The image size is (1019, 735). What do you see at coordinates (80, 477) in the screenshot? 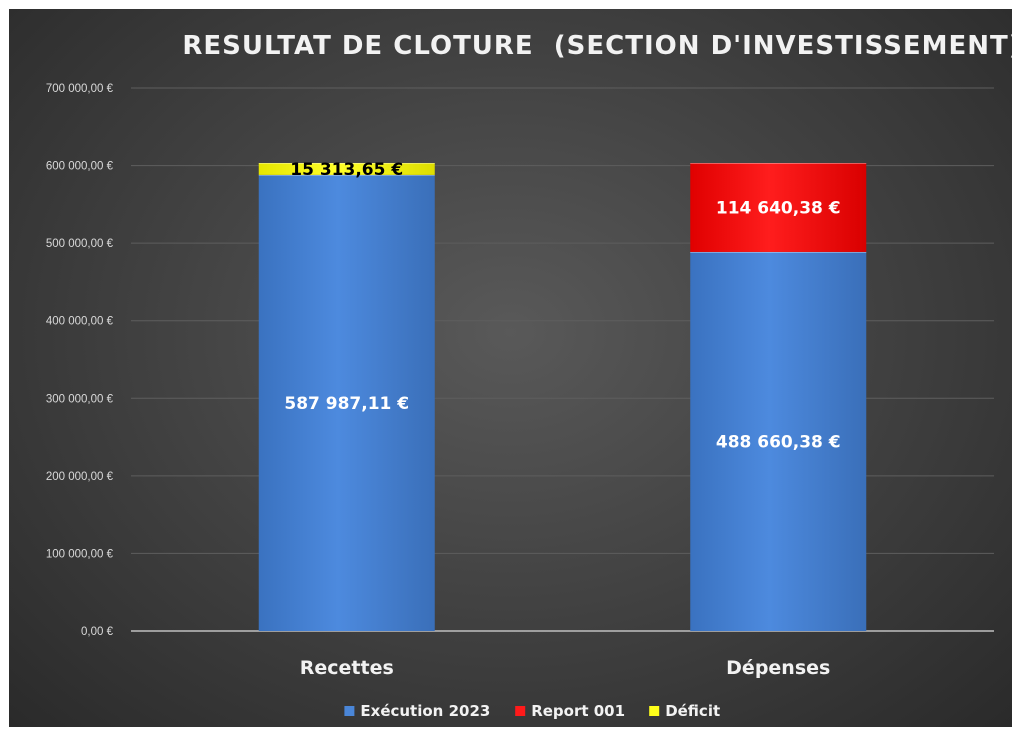
I see `y-tick-label: 200 000,00 €` at bounding box center [80, 477].